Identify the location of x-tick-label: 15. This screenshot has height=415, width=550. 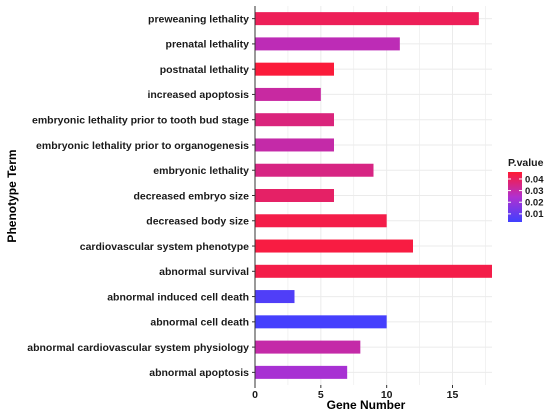
(453, 395).